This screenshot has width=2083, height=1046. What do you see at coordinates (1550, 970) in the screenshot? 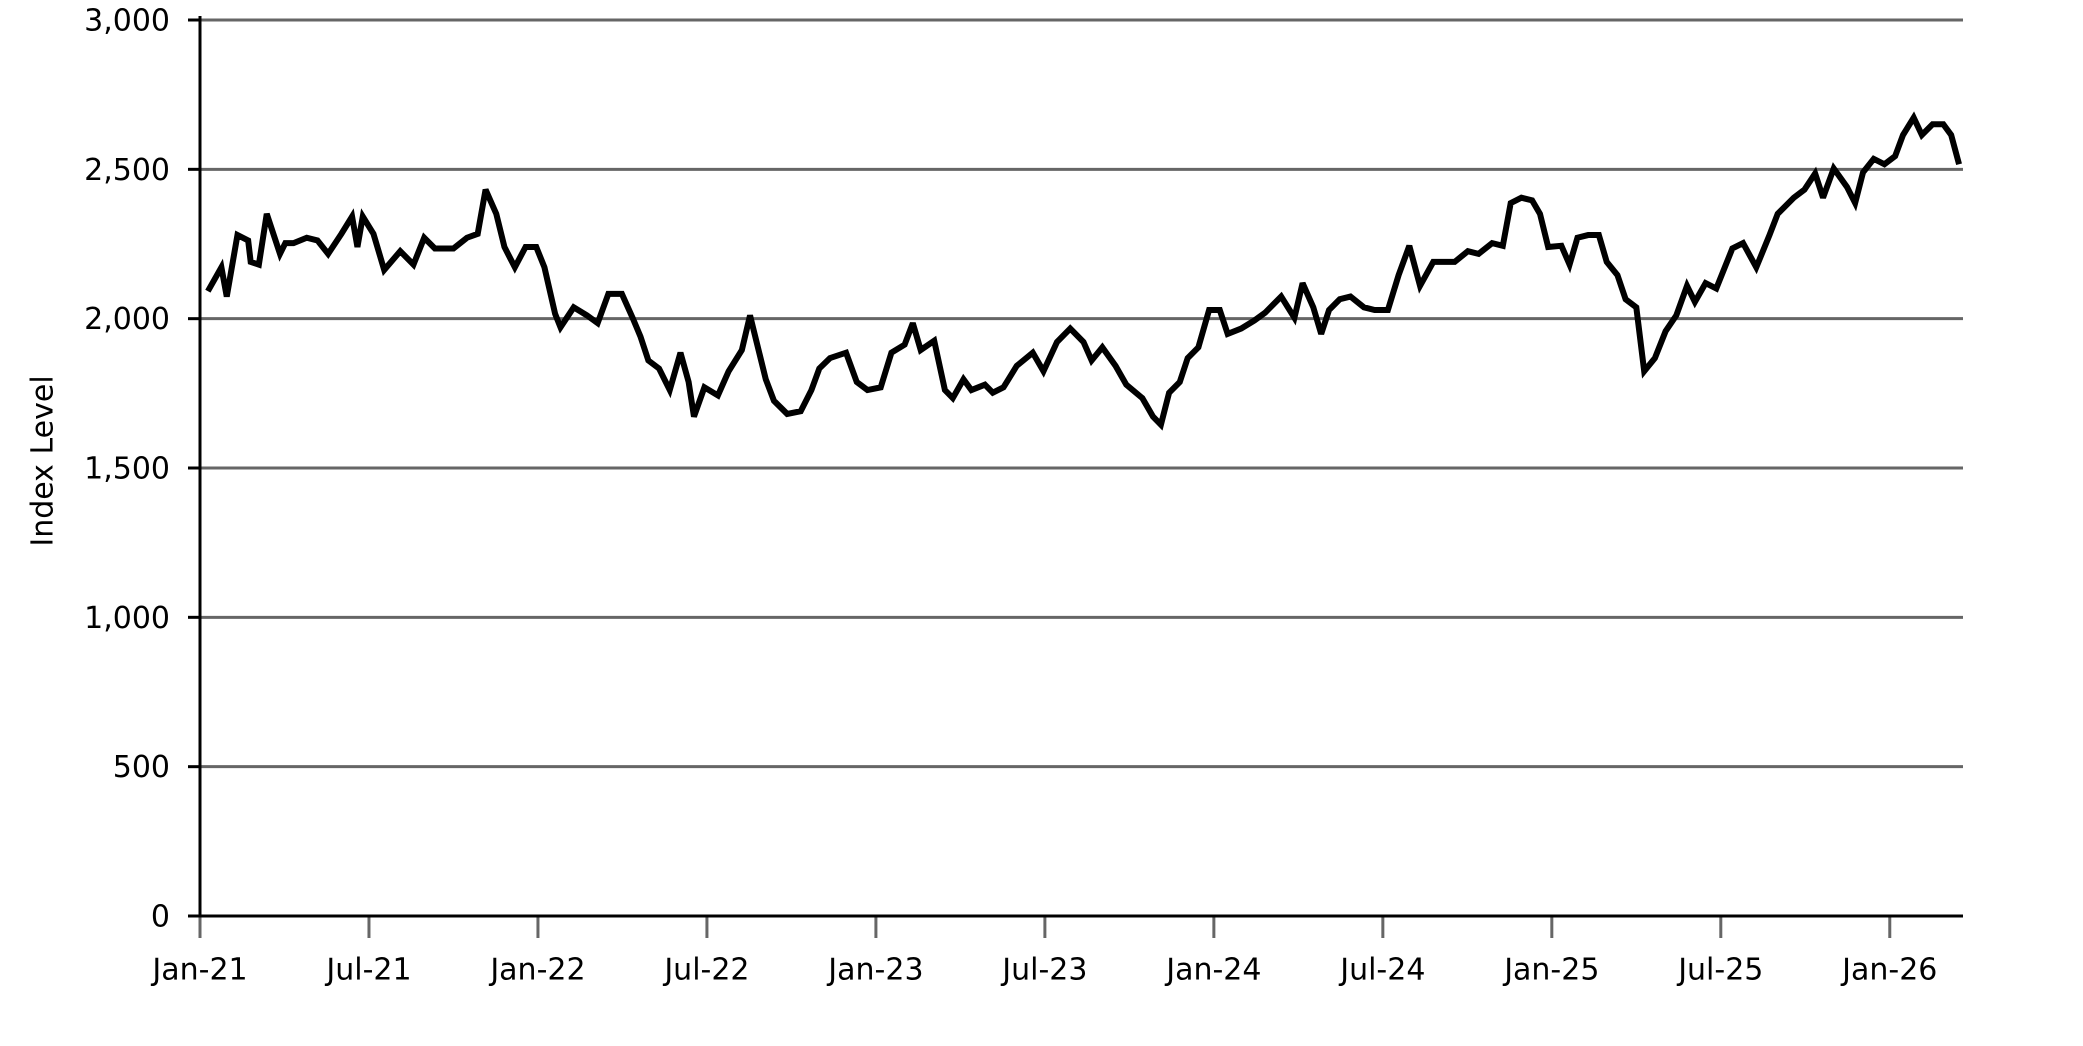
I see `x-tick-label: Jan-25` at bounding box center [1550, 970].